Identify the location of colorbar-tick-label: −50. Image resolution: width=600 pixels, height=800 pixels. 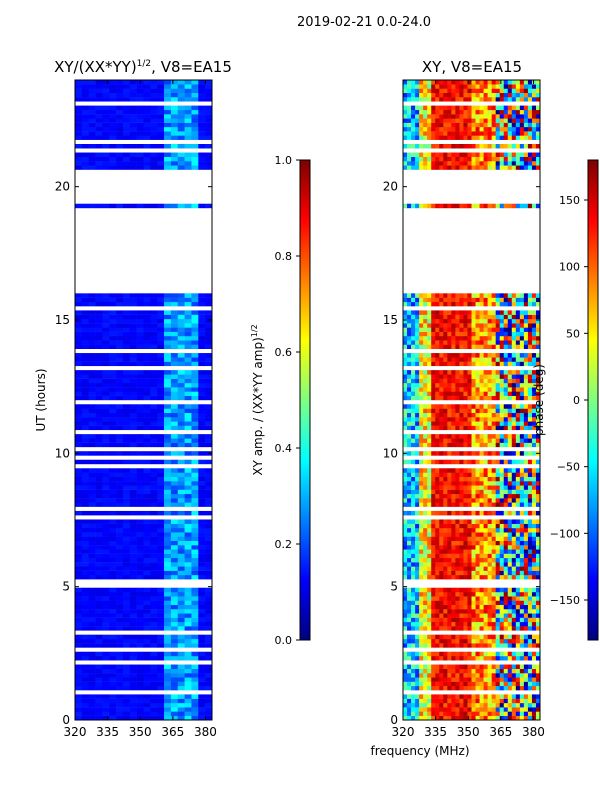
(568, 467).